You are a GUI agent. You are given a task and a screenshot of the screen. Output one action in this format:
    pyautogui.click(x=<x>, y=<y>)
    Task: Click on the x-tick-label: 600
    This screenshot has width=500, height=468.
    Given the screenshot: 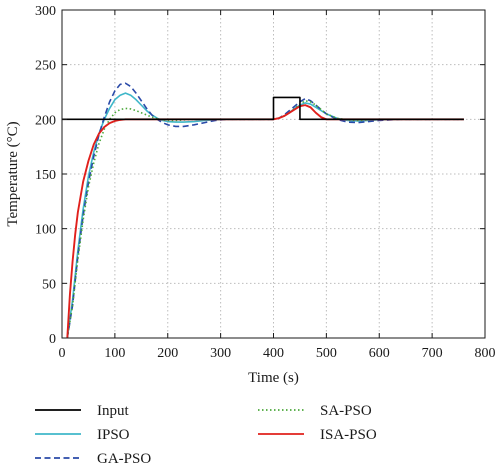 What is the action you would take?
    pyautogui.click(x=379, y=353)
    